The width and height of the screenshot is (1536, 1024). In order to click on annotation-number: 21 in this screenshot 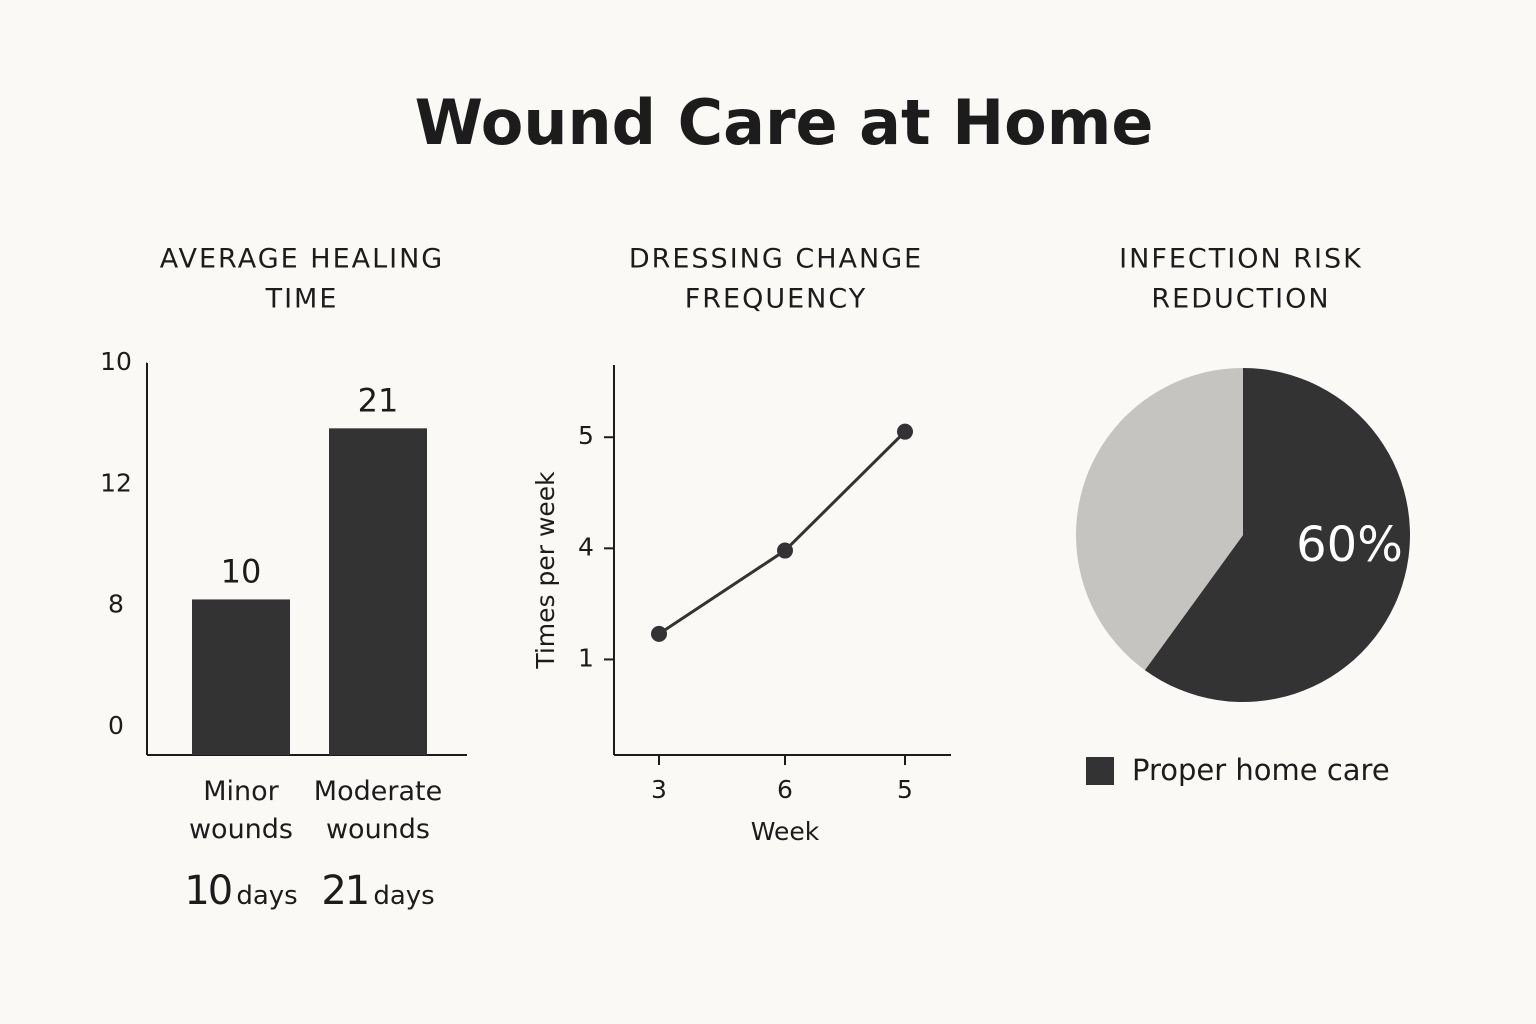, I will do `click(345, 891)`.